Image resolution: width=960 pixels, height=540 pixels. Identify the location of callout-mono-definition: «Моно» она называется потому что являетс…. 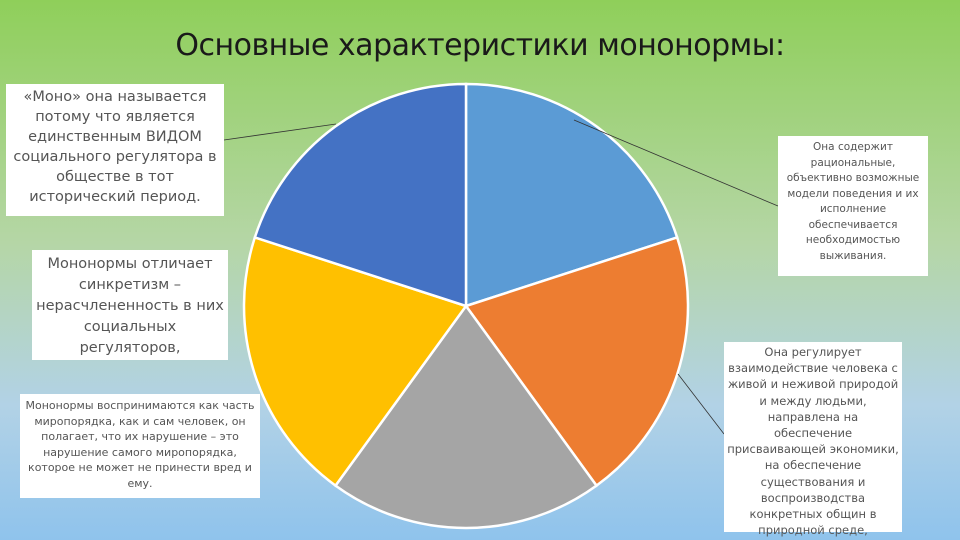
(115, 150).